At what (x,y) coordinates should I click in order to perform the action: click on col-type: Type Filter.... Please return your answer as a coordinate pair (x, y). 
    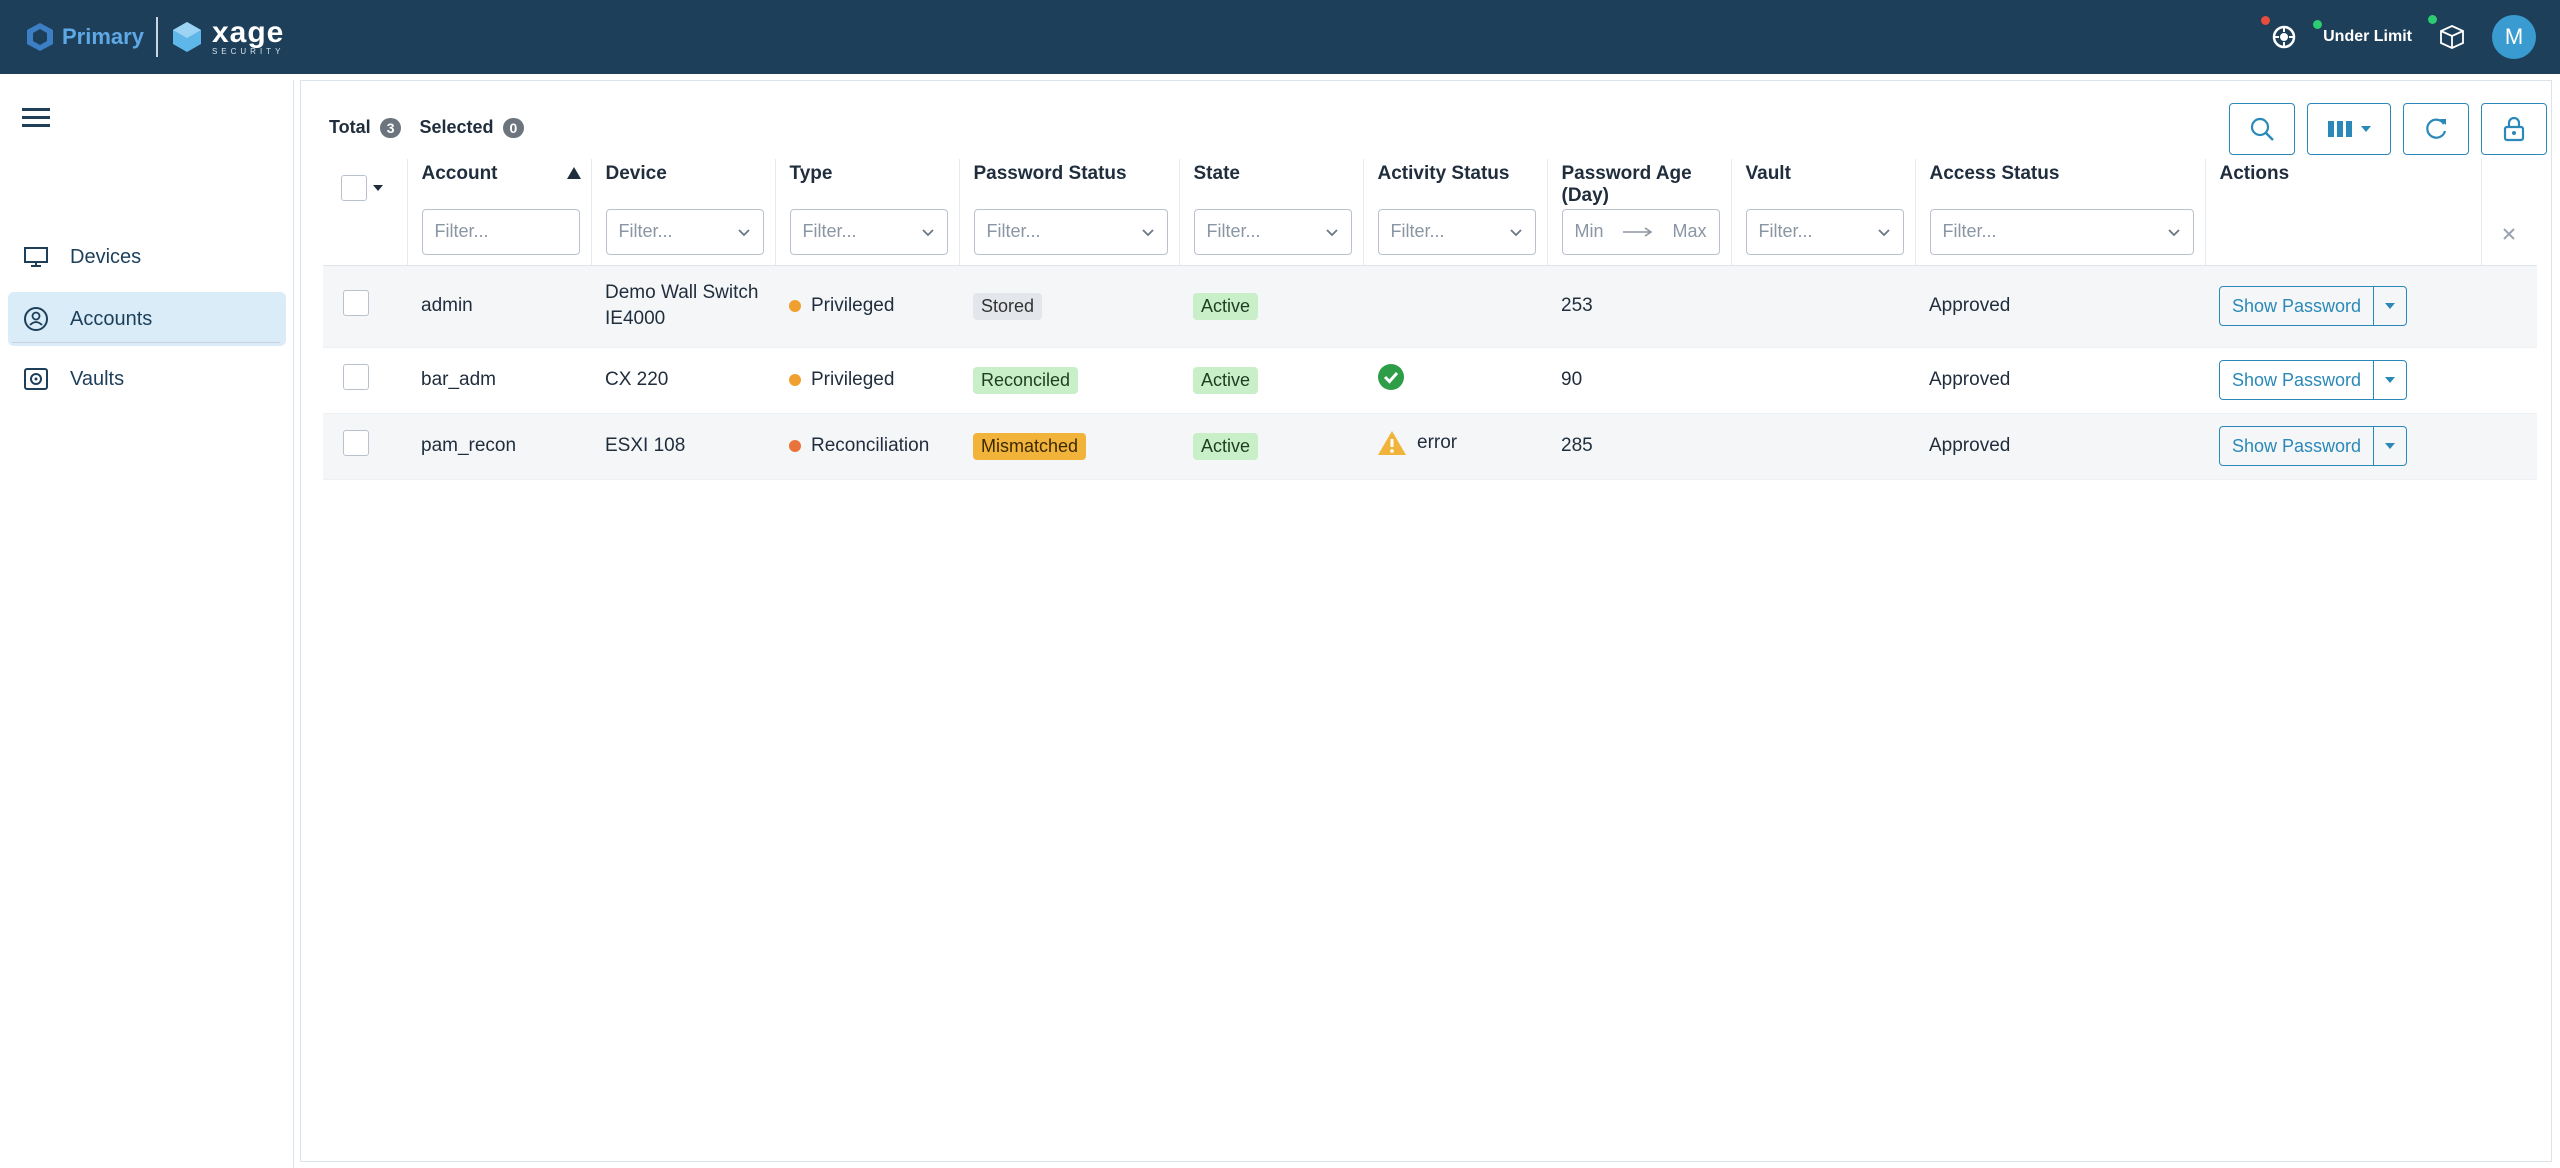
    Looking at the image, I should click on (866, 212).